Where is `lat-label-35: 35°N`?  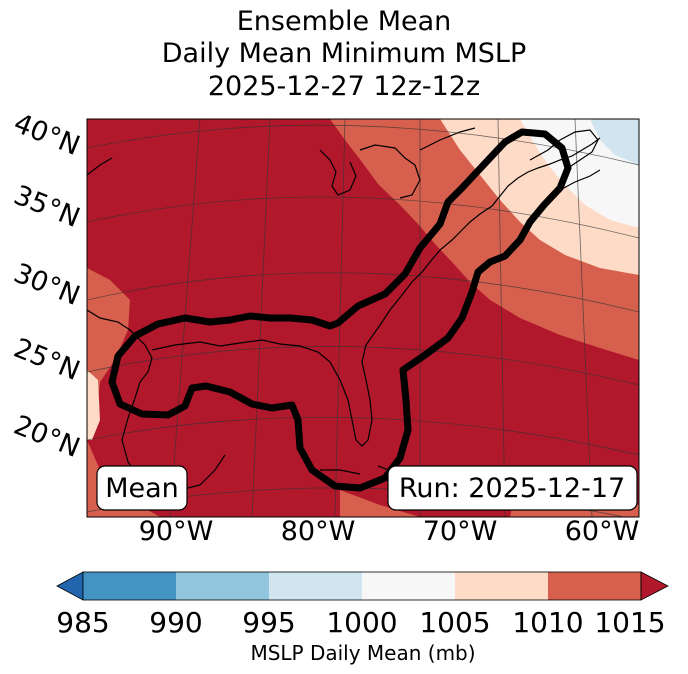
lat-label-35: 35°N is located at coordinates (46, 207).